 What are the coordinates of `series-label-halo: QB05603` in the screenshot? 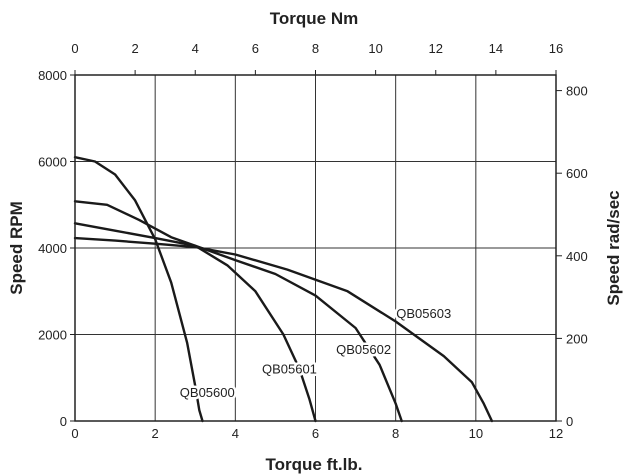 It's located at (423, 313).